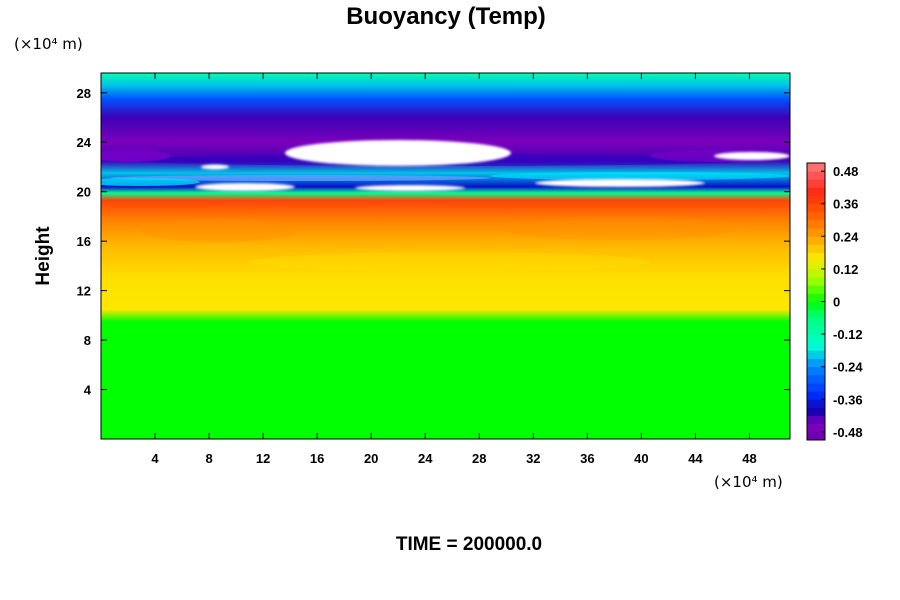 Image resolution: width=900 pixels, height=600 pixels. What do you see at coordinates (88, 390) in the screenshot?
I see `y-tick-label-0: 4` at bounding box center [88, 390].